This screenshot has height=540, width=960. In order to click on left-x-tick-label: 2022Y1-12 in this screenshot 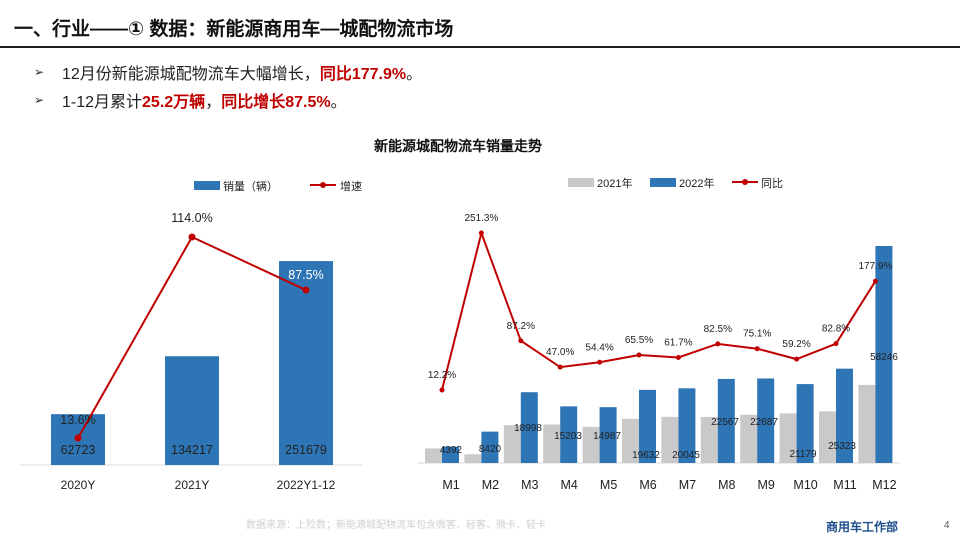, I will do `click(306, 485)`.